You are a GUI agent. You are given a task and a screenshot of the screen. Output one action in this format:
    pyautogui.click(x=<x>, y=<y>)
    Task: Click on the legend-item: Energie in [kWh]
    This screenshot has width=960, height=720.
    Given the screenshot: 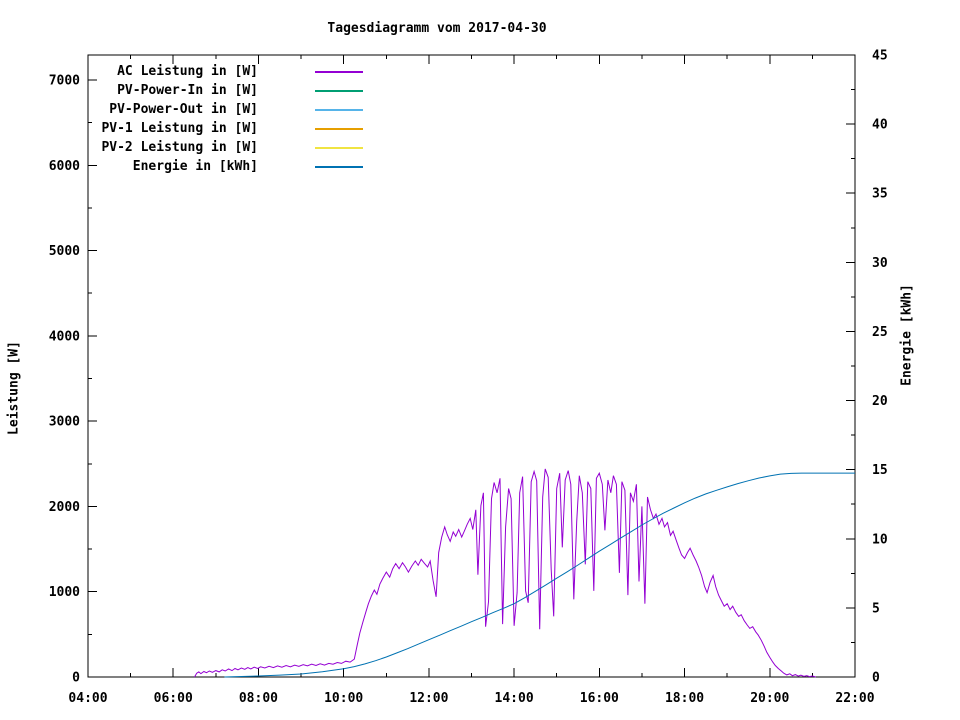 What is the action you would take?
    pyautogui.click(x=230, y=166)
    